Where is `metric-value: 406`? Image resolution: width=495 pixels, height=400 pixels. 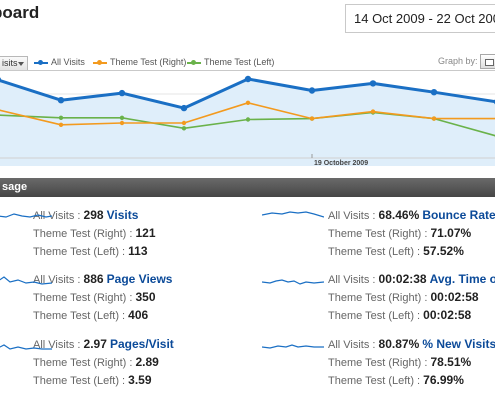
metric-value: 406 is located at coordinates (138, 315).